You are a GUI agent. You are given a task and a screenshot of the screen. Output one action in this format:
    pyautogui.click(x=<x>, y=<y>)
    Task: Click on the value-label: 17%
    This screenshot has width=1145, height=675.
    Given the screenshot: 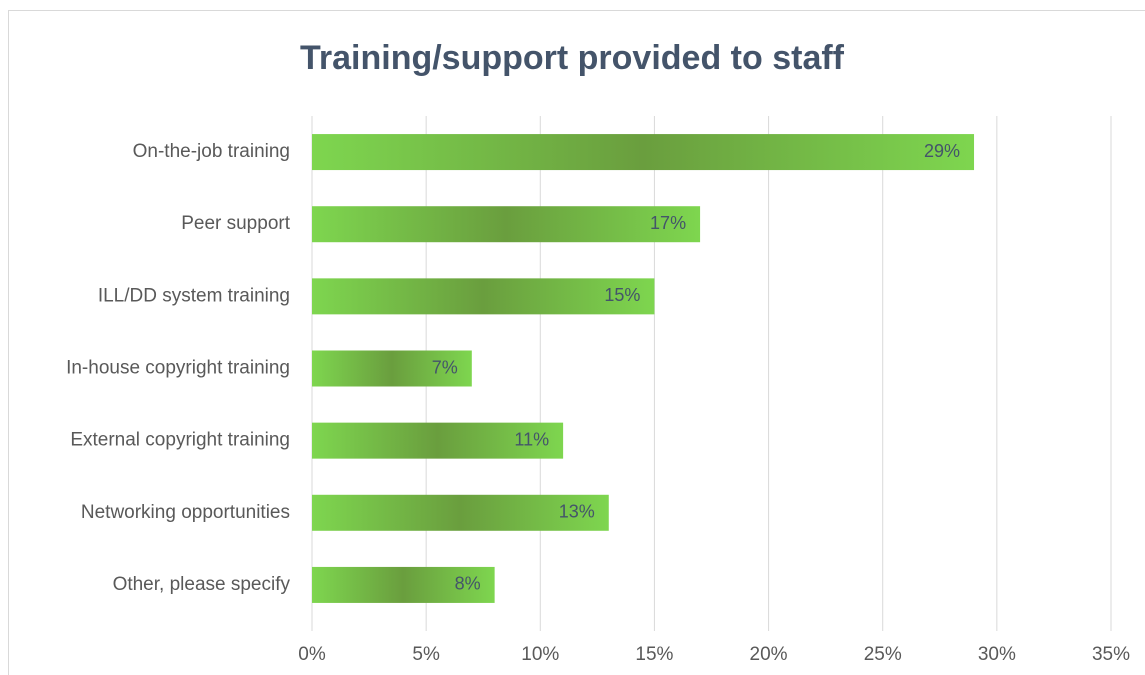 What is the action you would take?
    pyautogui.click(x=668, y=223)
    